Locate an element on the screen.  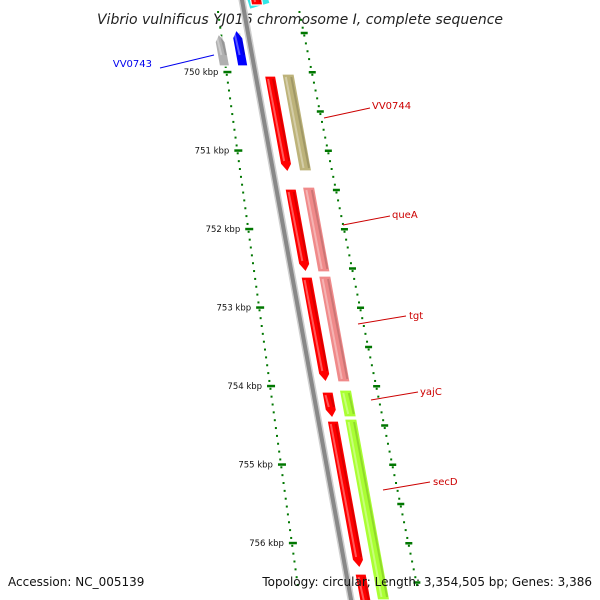
feature-tgt-cog is located at coordinates (334, 329).